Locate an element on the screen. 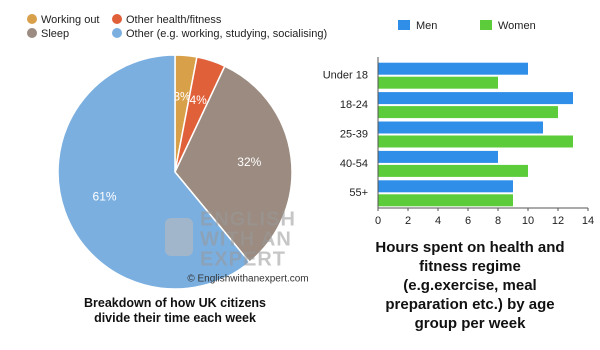 The image size is (600, 350). x-tick-label: 4 is located at coordinates (438, 221).